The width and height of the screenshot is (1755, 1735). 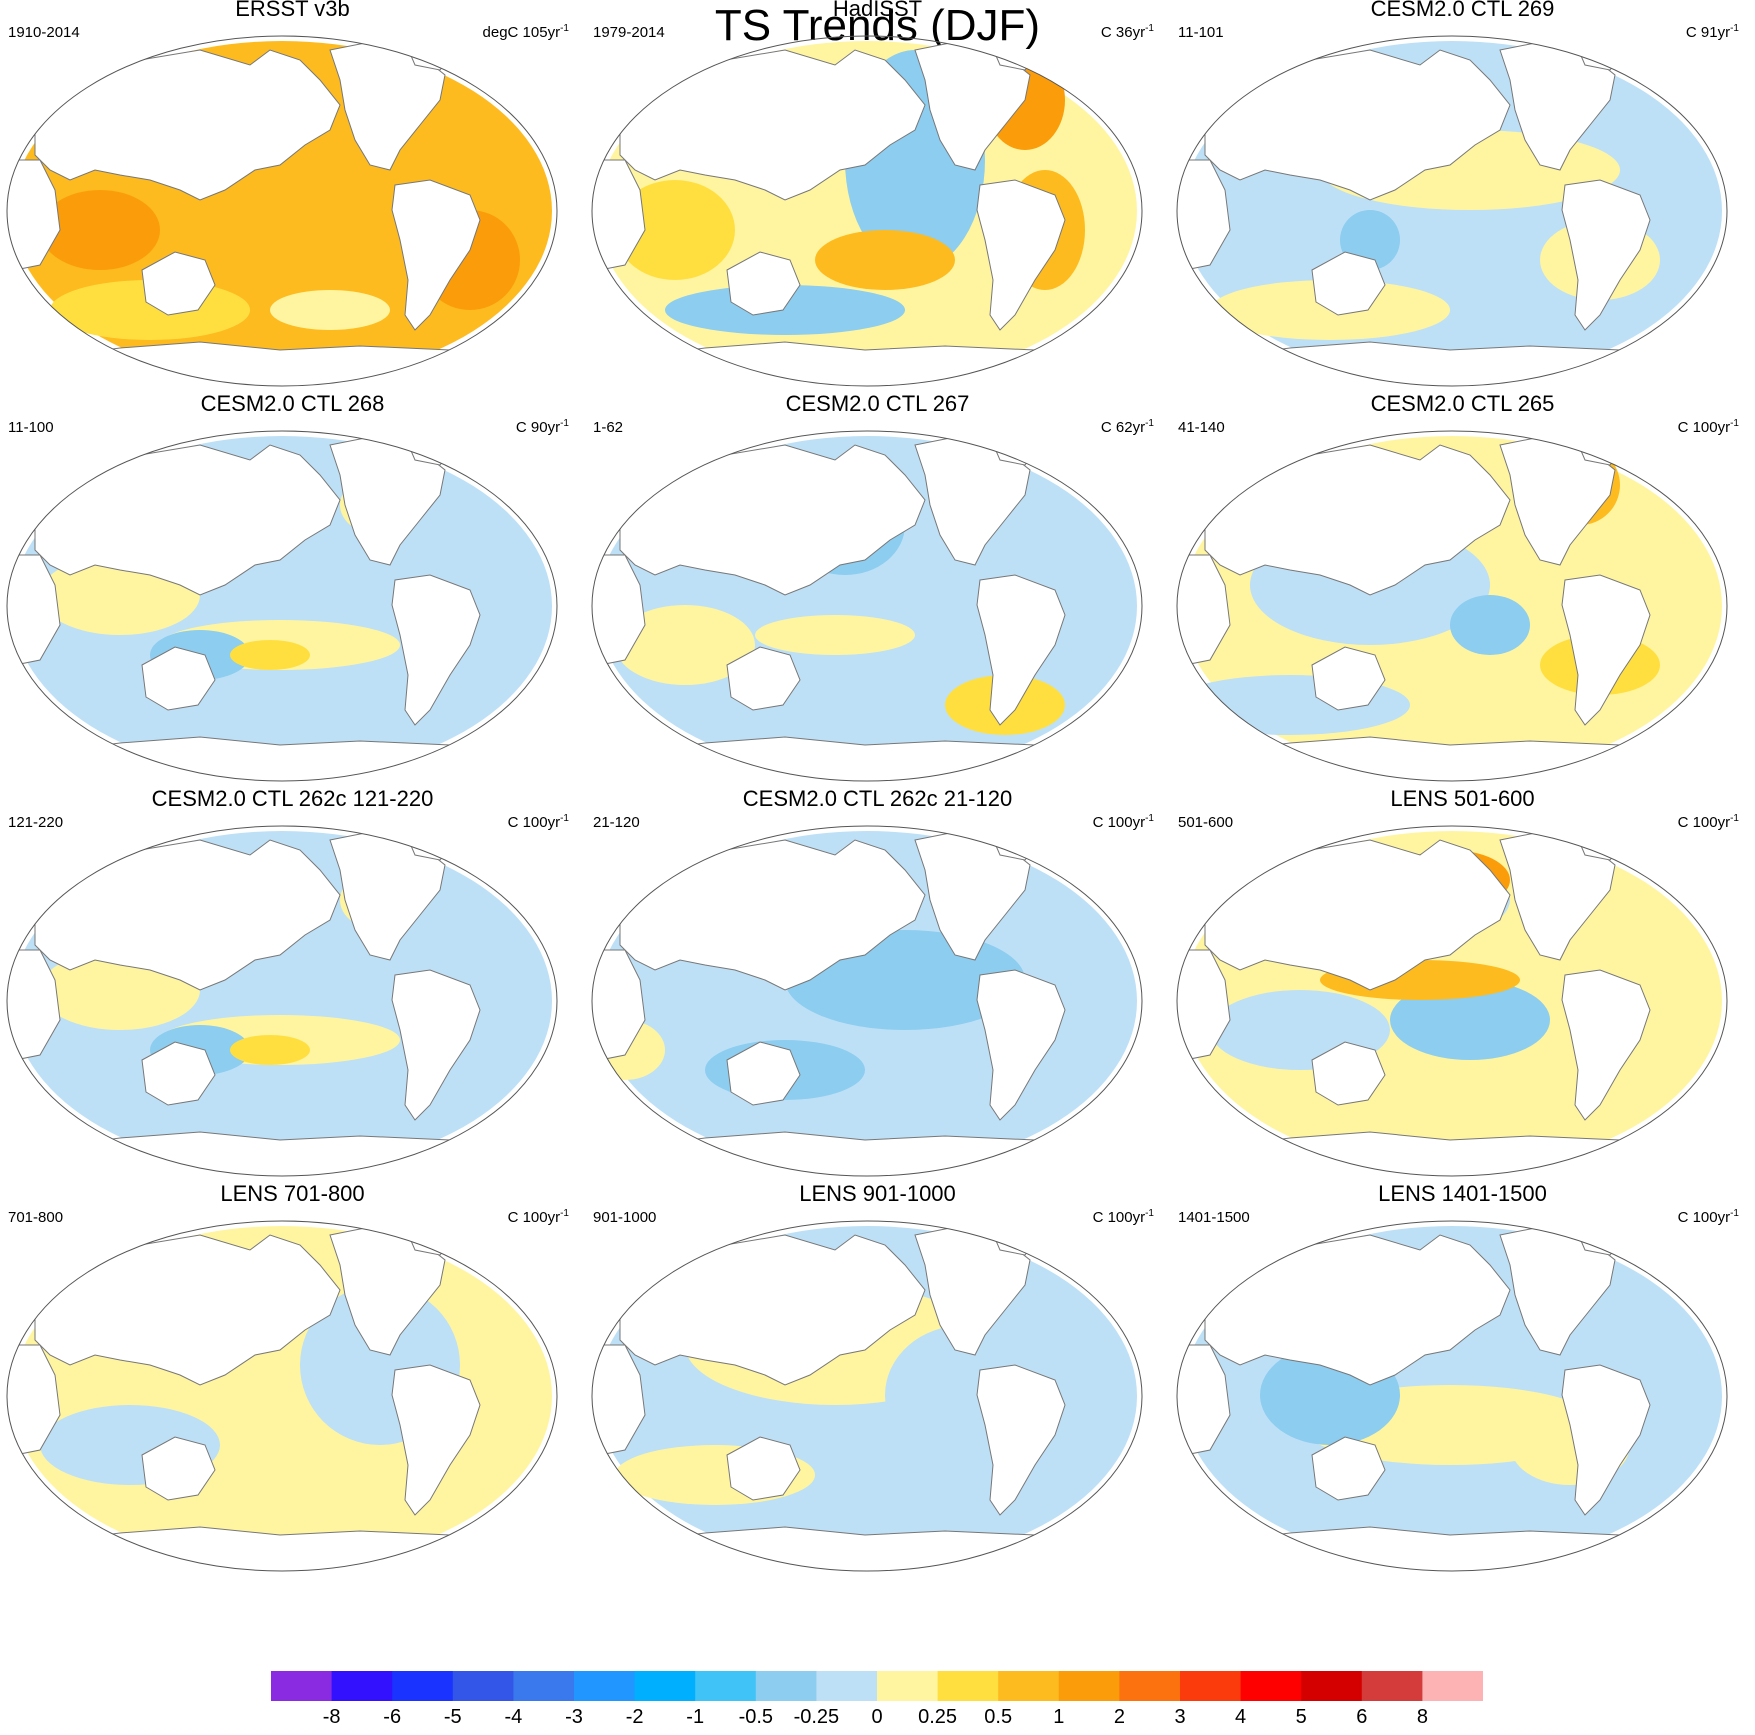 I want to click on colorbar-tick-label: 2, so click(x=1119, y=1717).